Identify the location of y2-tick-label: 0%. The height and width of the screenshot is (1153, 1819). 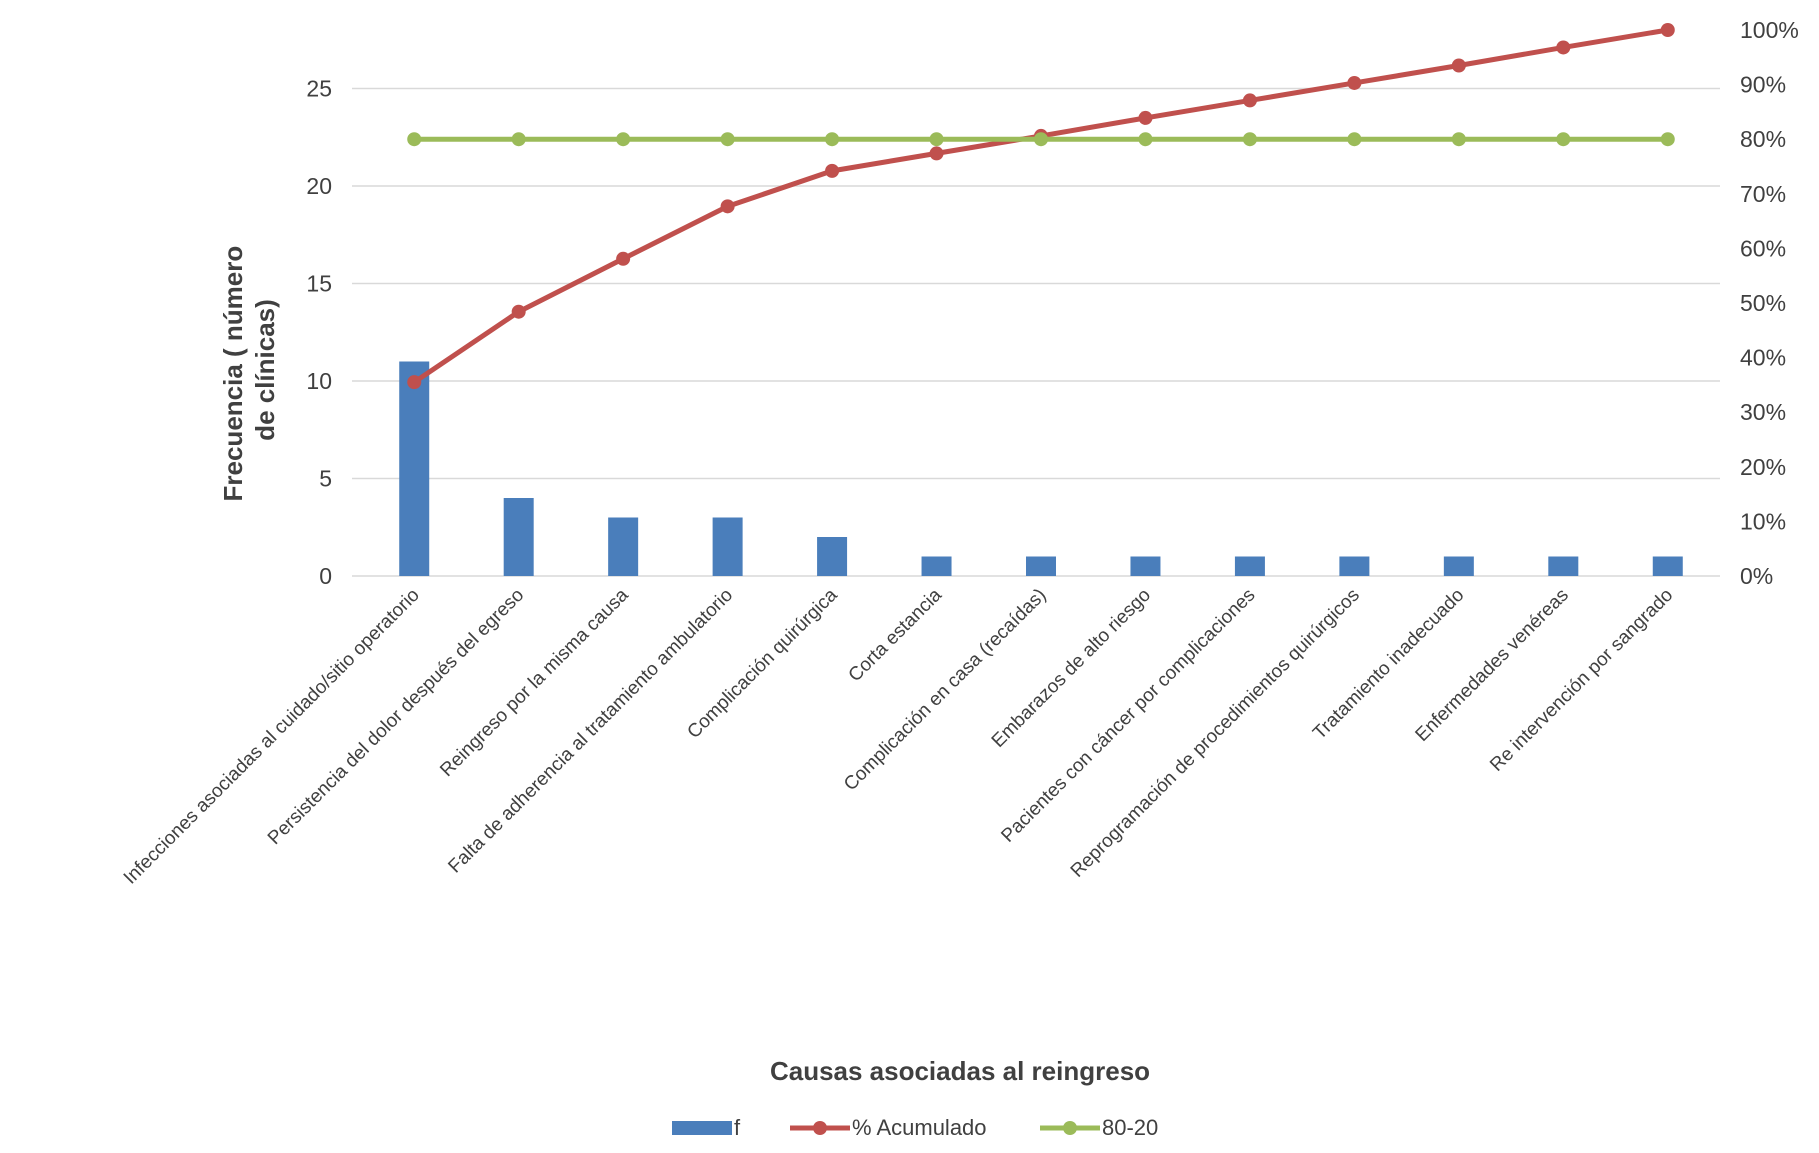
(1756, 576).